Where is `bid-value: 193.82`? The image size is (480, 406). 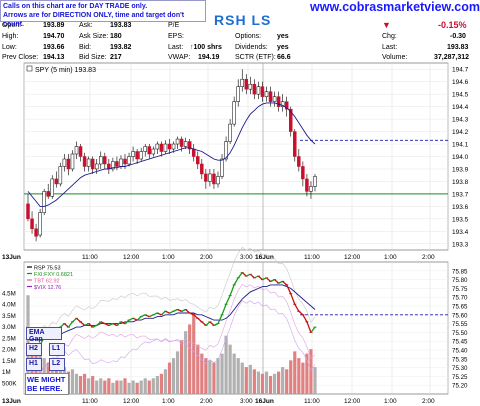 bid-value: 193.82 is located at coordinates (121, 47).